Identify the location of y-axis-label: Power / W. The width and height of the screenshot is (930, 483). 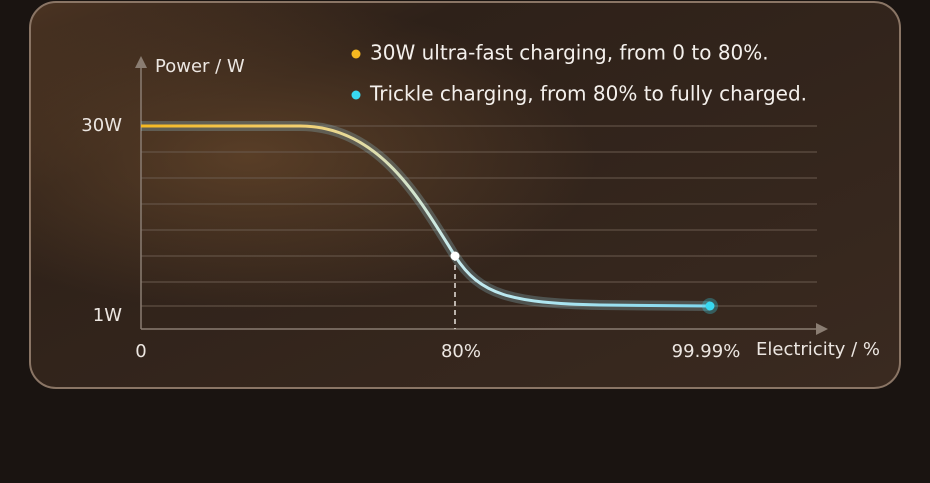
(200, 66).